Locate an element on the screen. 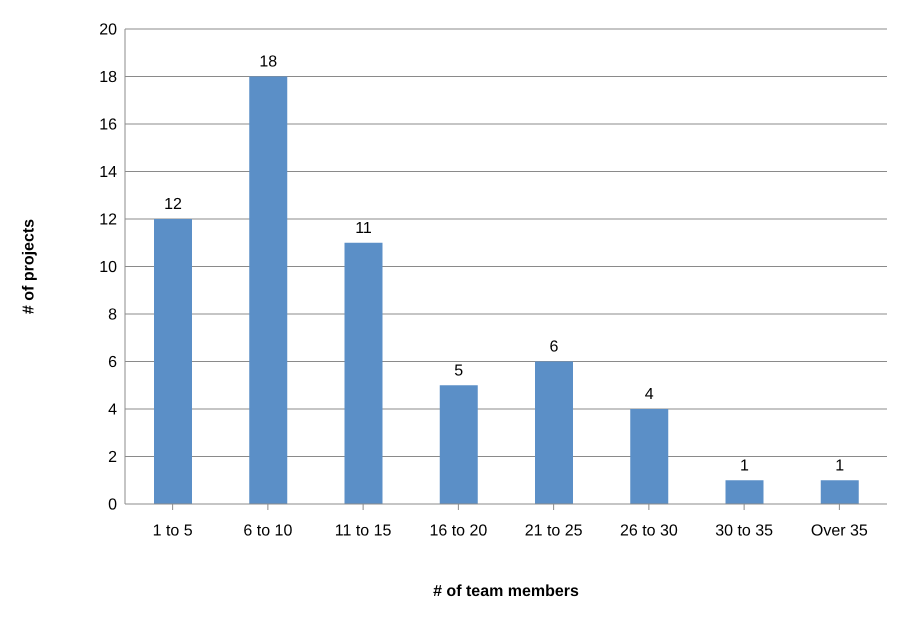  y-tick-label: 8 is located at coordinates (113, 315).